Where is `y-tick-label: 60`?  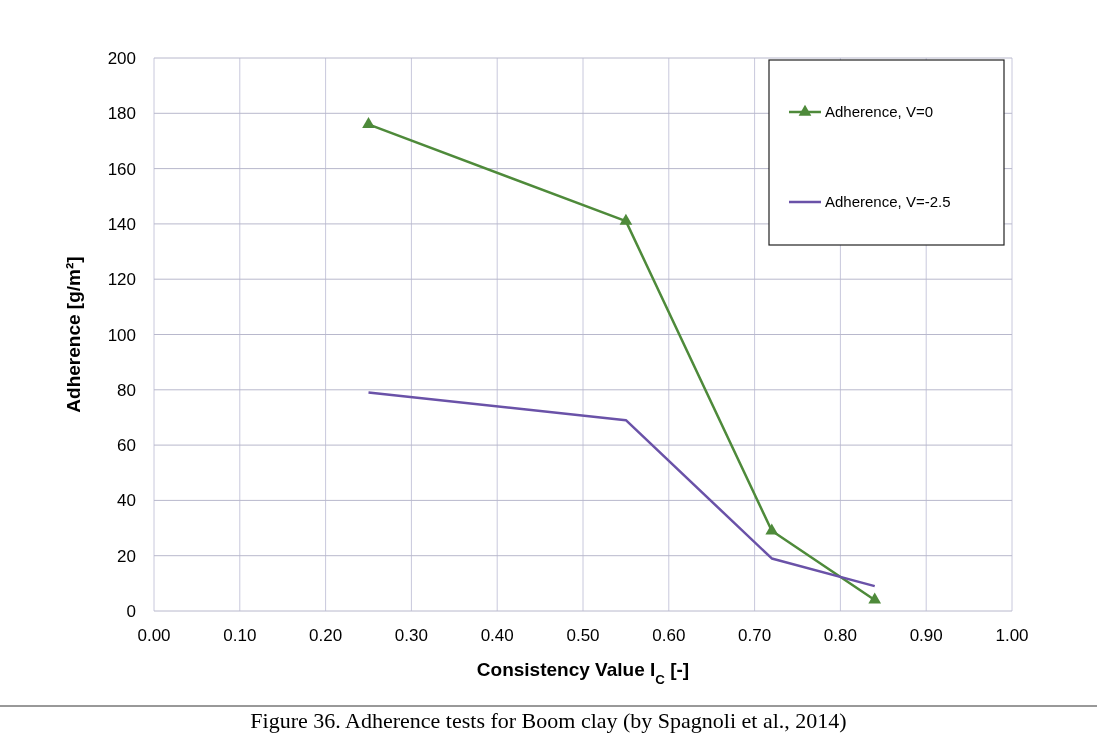
y-tick-label: 60 is located at coordinates (126, 446).